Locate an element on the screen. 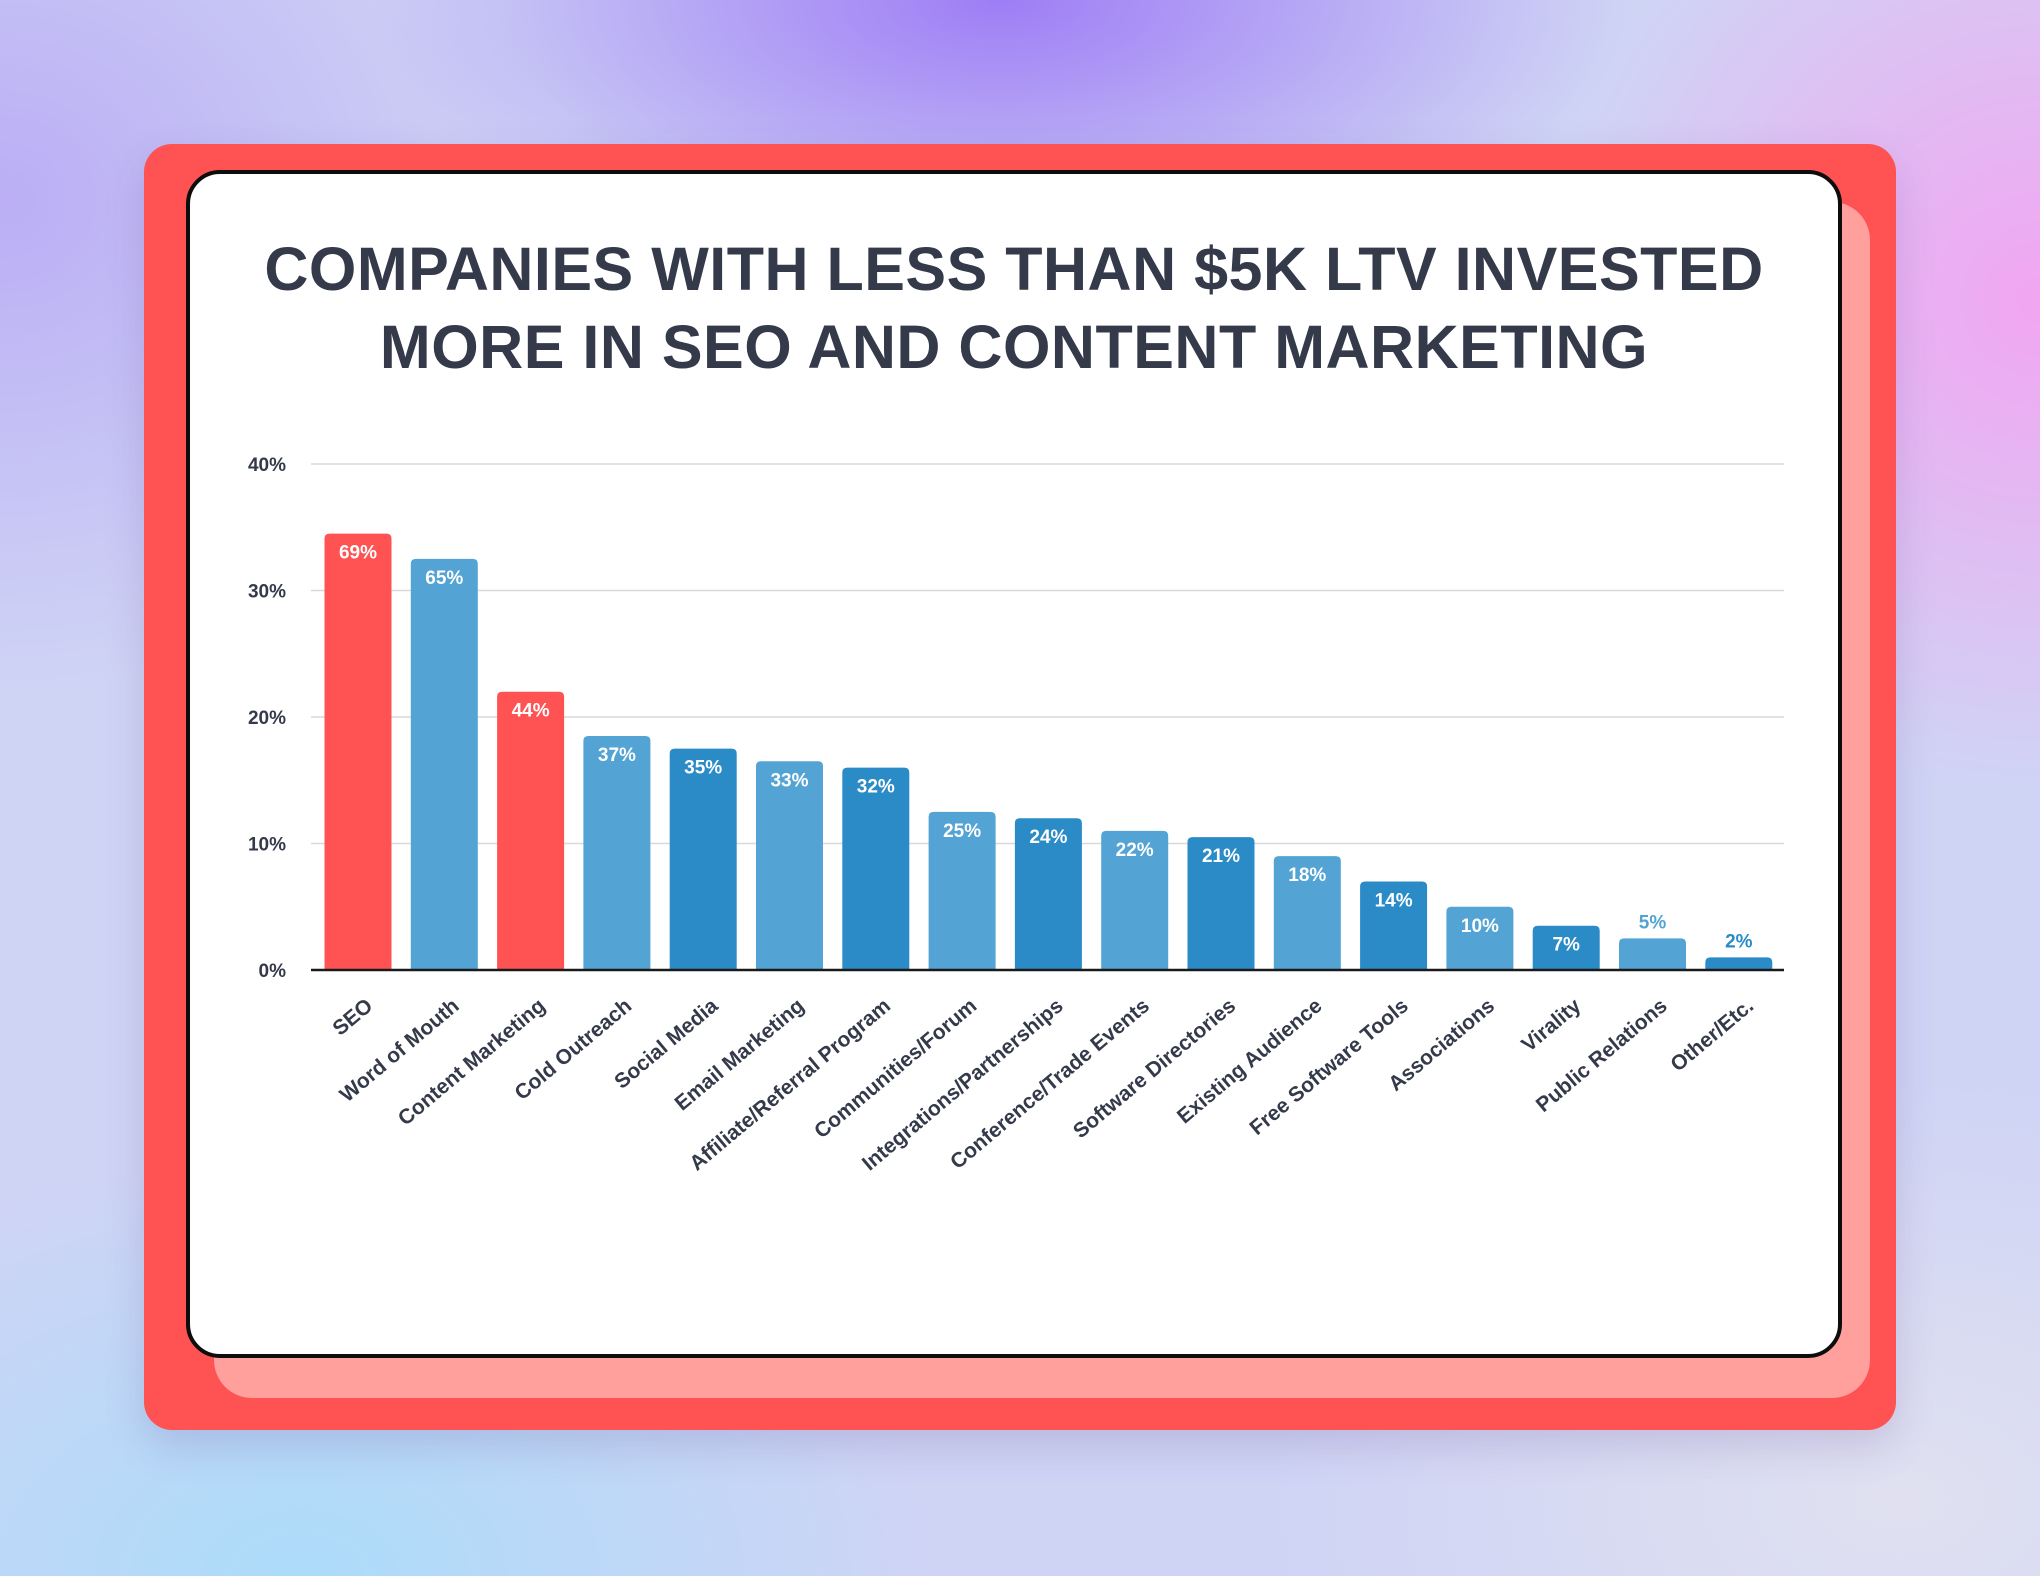 The height and width of the screenshot is (1576, 2040). x-tick-label: Content Marketing is located at coordinates (472, 1062).